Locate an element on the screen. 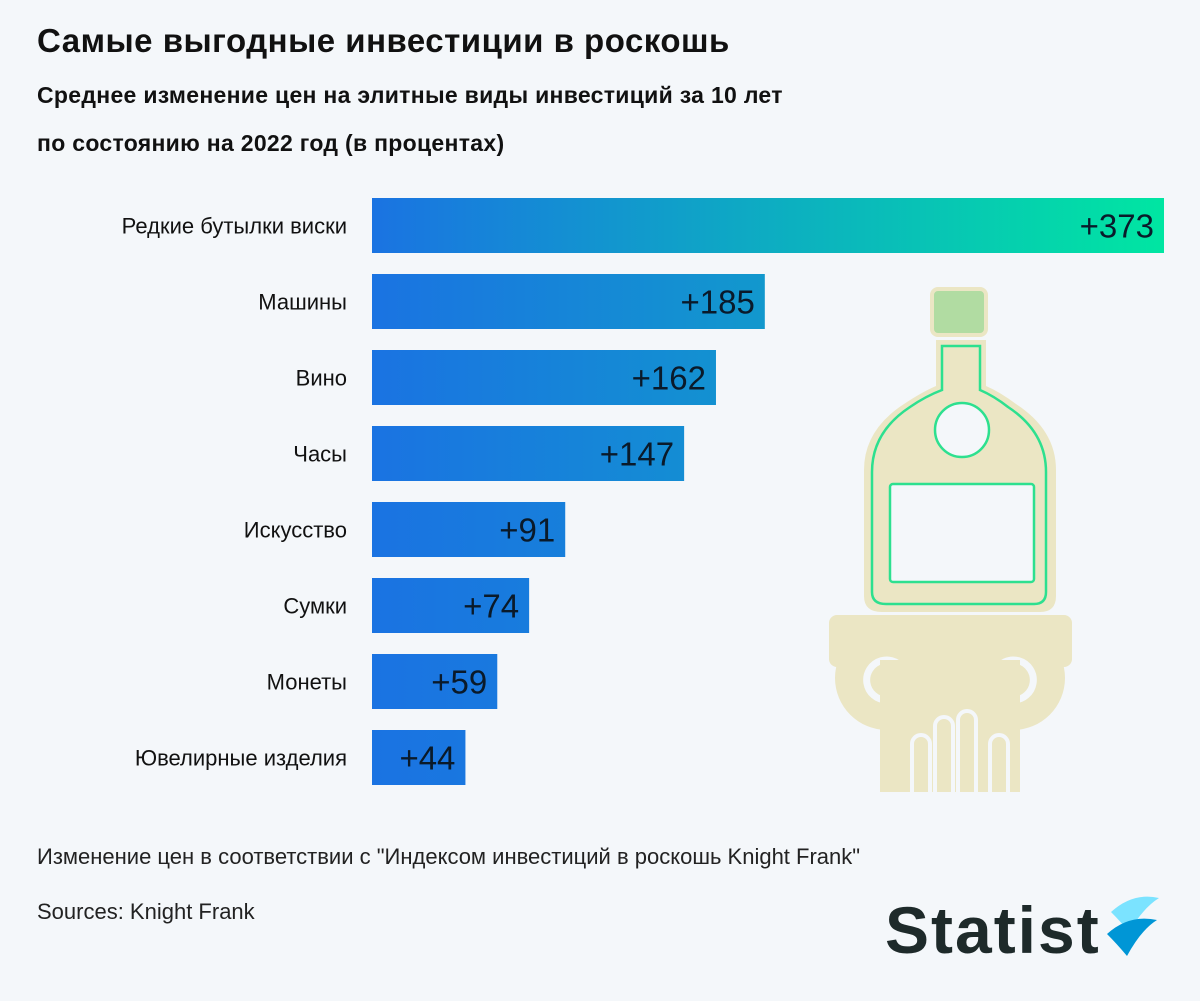 This screenshot has width=1200, height=1001. category-label: Часы is located at coordinates (320, 454).